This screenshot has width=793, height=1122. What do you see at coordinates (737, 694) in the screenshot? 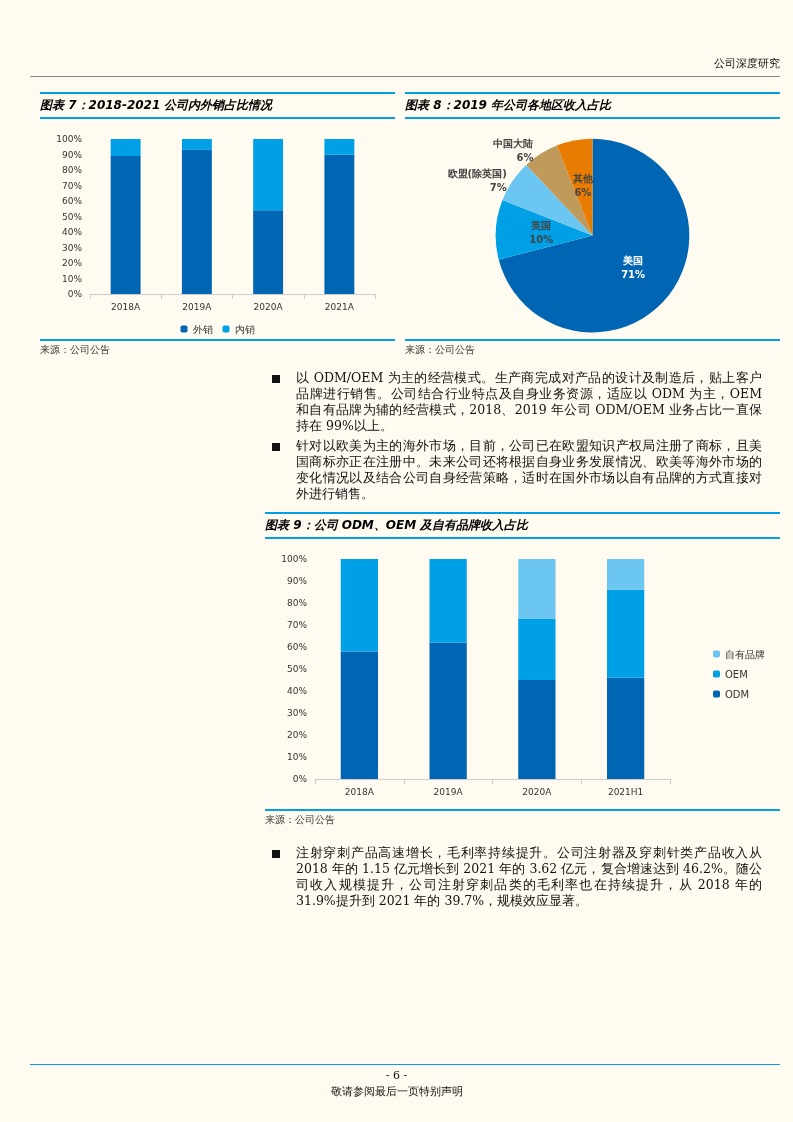
I see `legend-label: ODM` at bounding box center [737, 694].